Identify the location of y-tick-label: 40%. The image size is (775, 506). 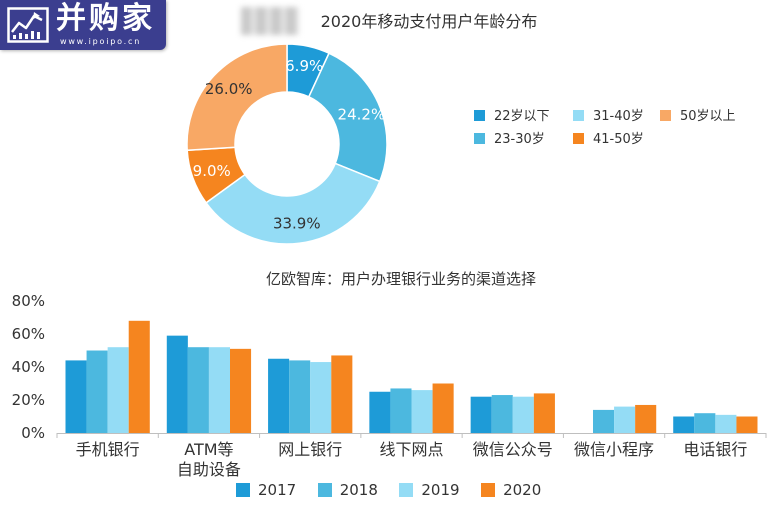
(28, 367).